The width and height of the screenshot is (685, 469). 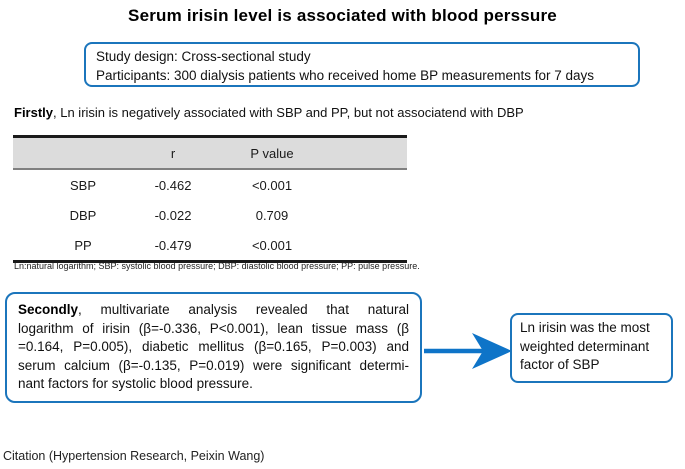 What do you see at coordinates (48, 309) in the screenshot?
I see `secondly-label: Secondly` at bounding box center [48, 309].